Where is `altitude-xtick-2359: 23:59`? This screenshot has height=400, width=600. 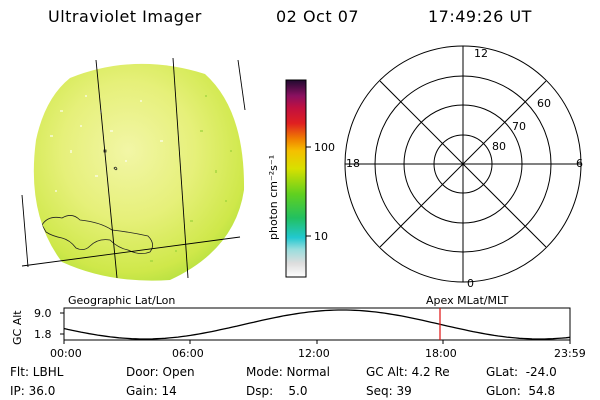 altitude-xtick-2359: 23:59 is located at coordinates (570, 353).